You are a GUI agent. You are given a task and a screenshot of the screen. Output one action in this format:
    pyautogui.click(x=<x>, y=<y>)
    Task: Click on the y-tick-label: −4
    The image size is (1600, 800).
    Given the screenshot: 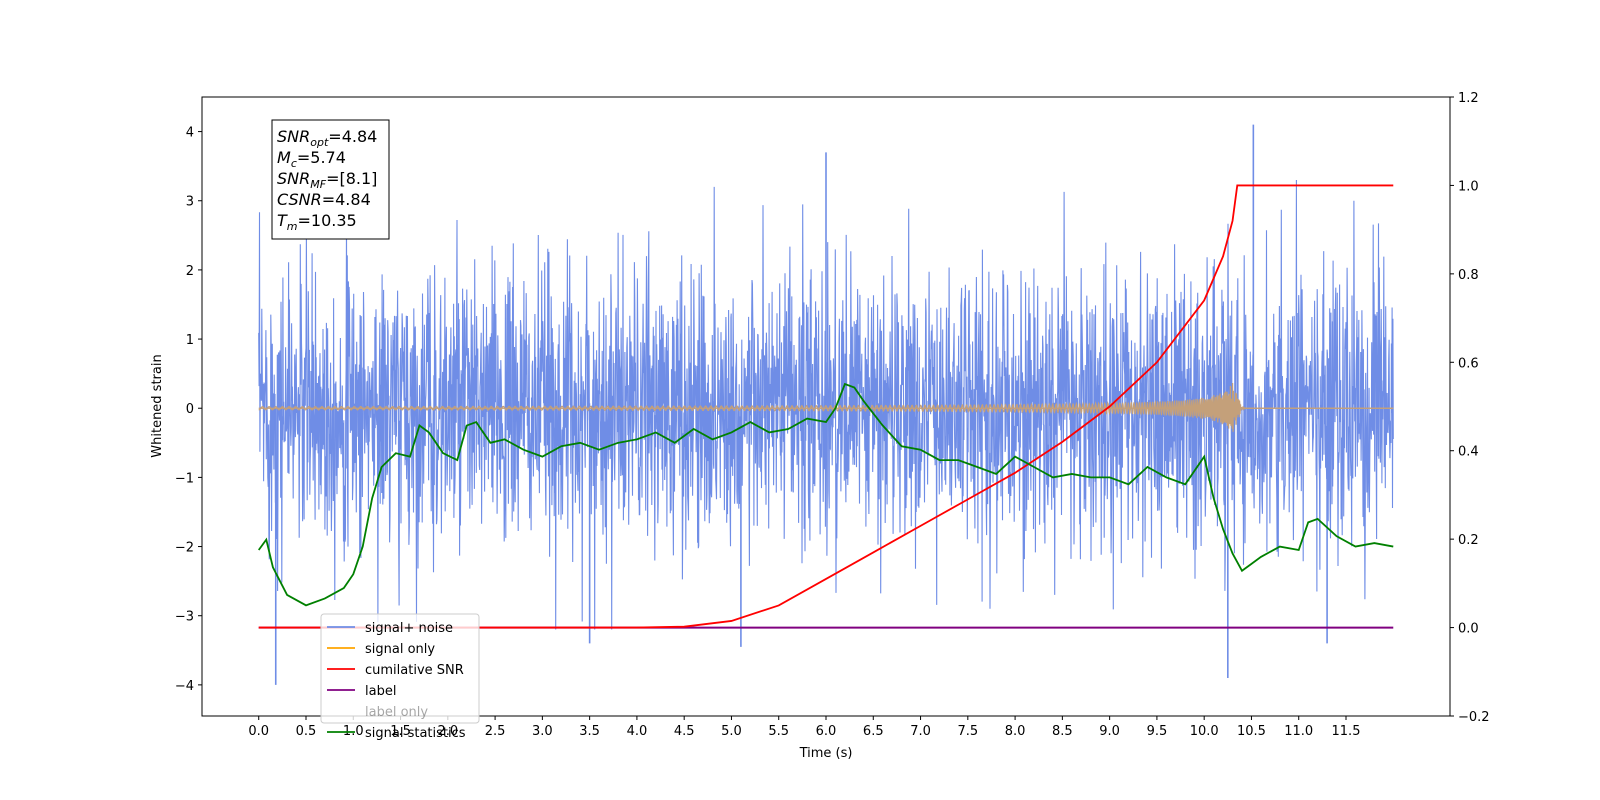 What is the action you would take?
    pyautogui.click(x=184, y=686)
    